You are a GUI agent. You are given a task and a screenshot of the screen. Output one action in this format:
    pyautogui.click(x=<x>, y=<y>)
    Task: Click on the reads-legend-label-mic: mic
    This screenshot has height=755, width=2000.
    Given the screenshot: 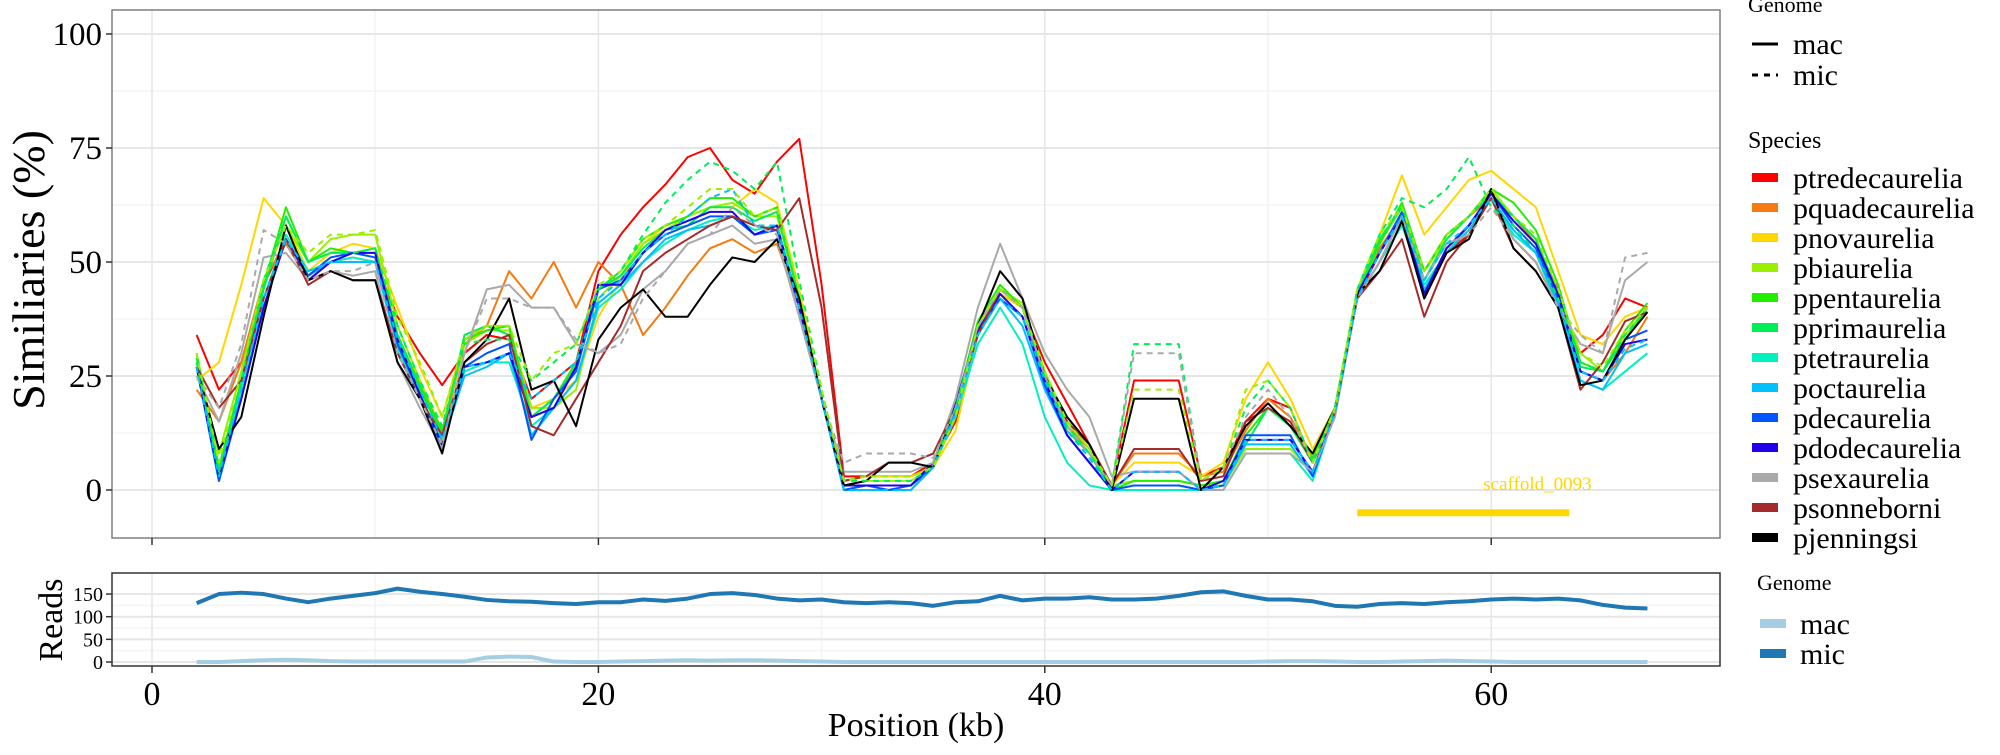 What is the action you would take?
    pyautogui.click(x=1822, y=654)
    